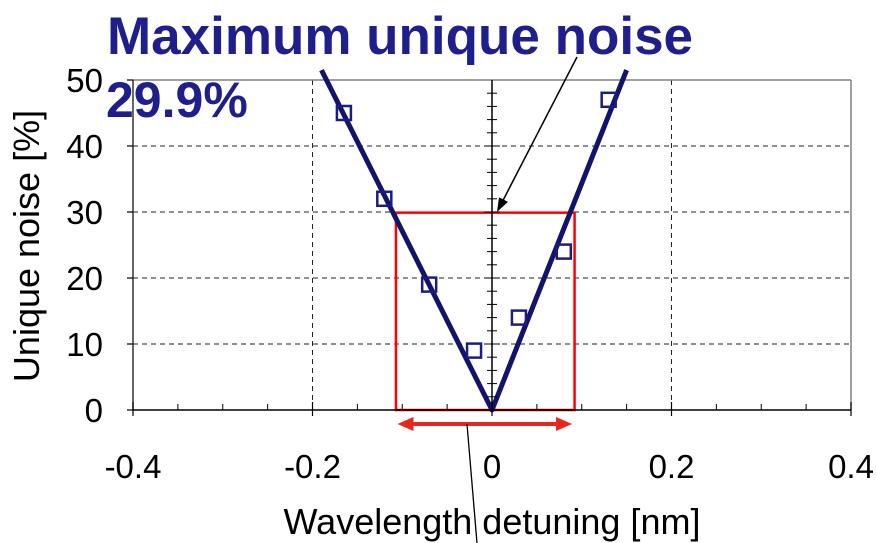 The width and height of the screenshot is (877, 543). I want to click on y-tick-label: 30, so click(84, 212).